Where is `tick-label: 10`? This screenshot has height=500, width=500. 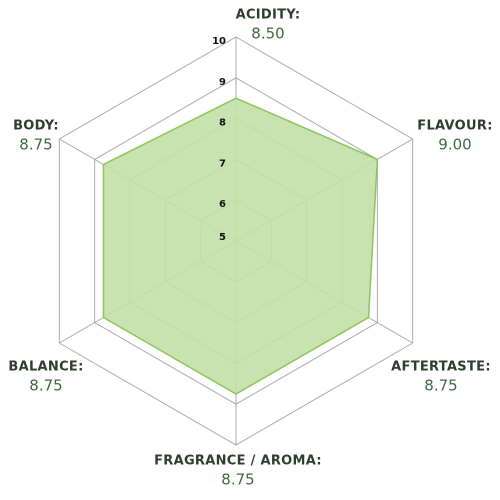
tick-label: 10 is located at coordinates (219, 41).